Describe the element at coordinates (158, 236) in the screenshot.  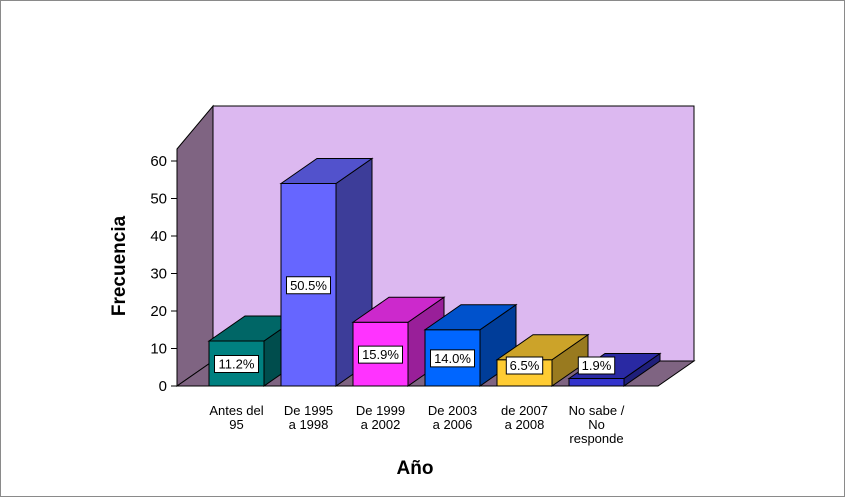
I see `y-tick-label: 40` at that location.